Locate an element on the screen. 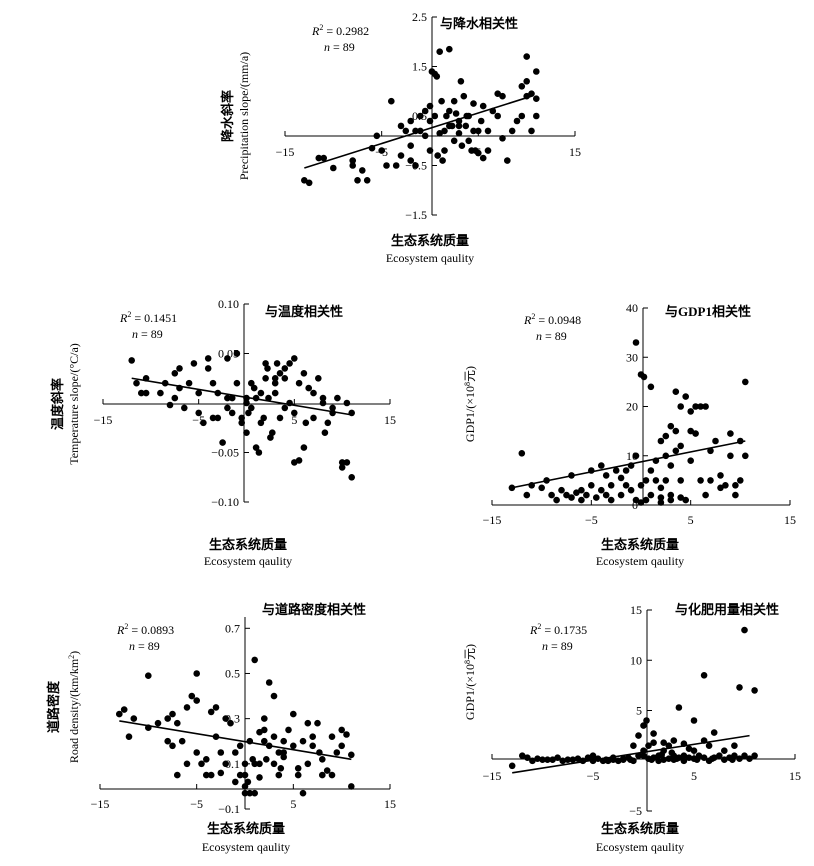  x-tick-label: 5 is located at coordinates (694, 776).